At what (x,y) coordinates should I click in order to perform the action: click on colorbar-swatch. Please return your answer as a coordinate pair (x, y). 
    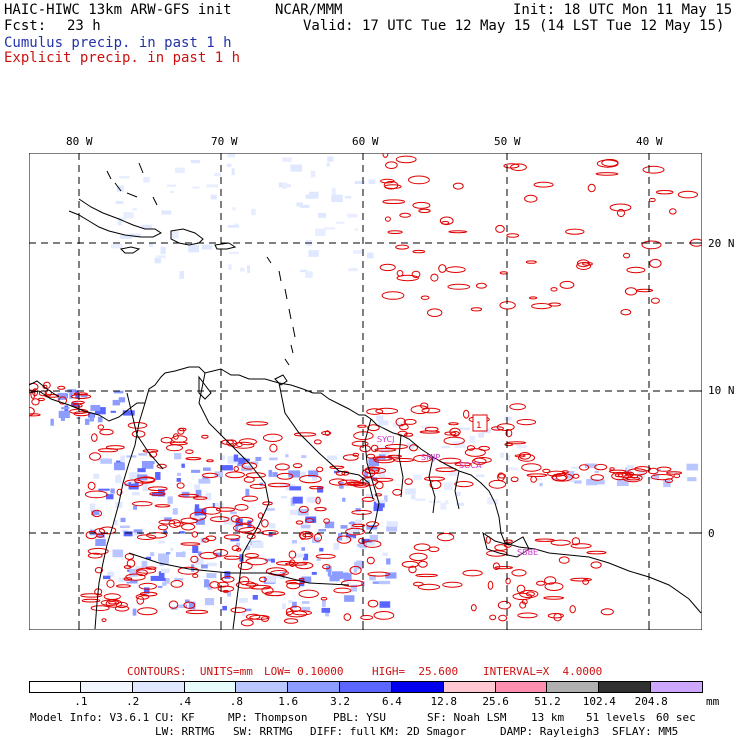
    Looking at the image, I should click on (366, 687).